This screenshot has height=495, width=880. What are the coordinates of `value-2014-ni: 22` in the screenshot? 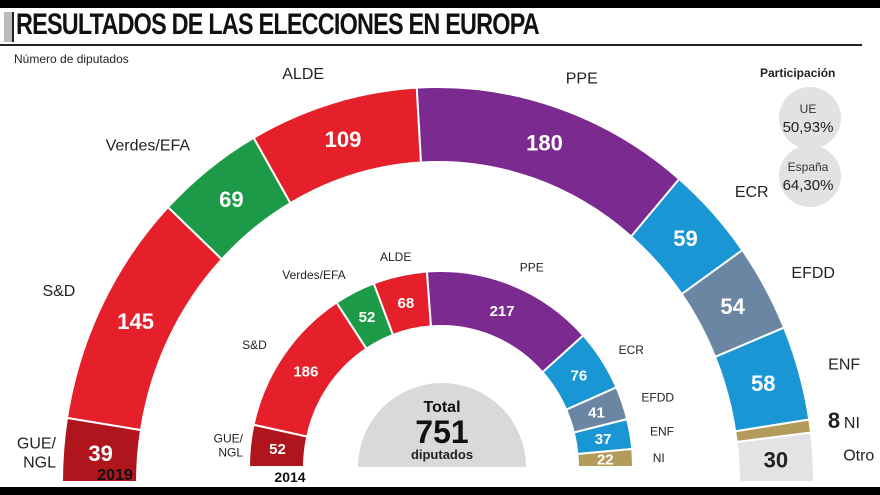 It's located at (605, 460).